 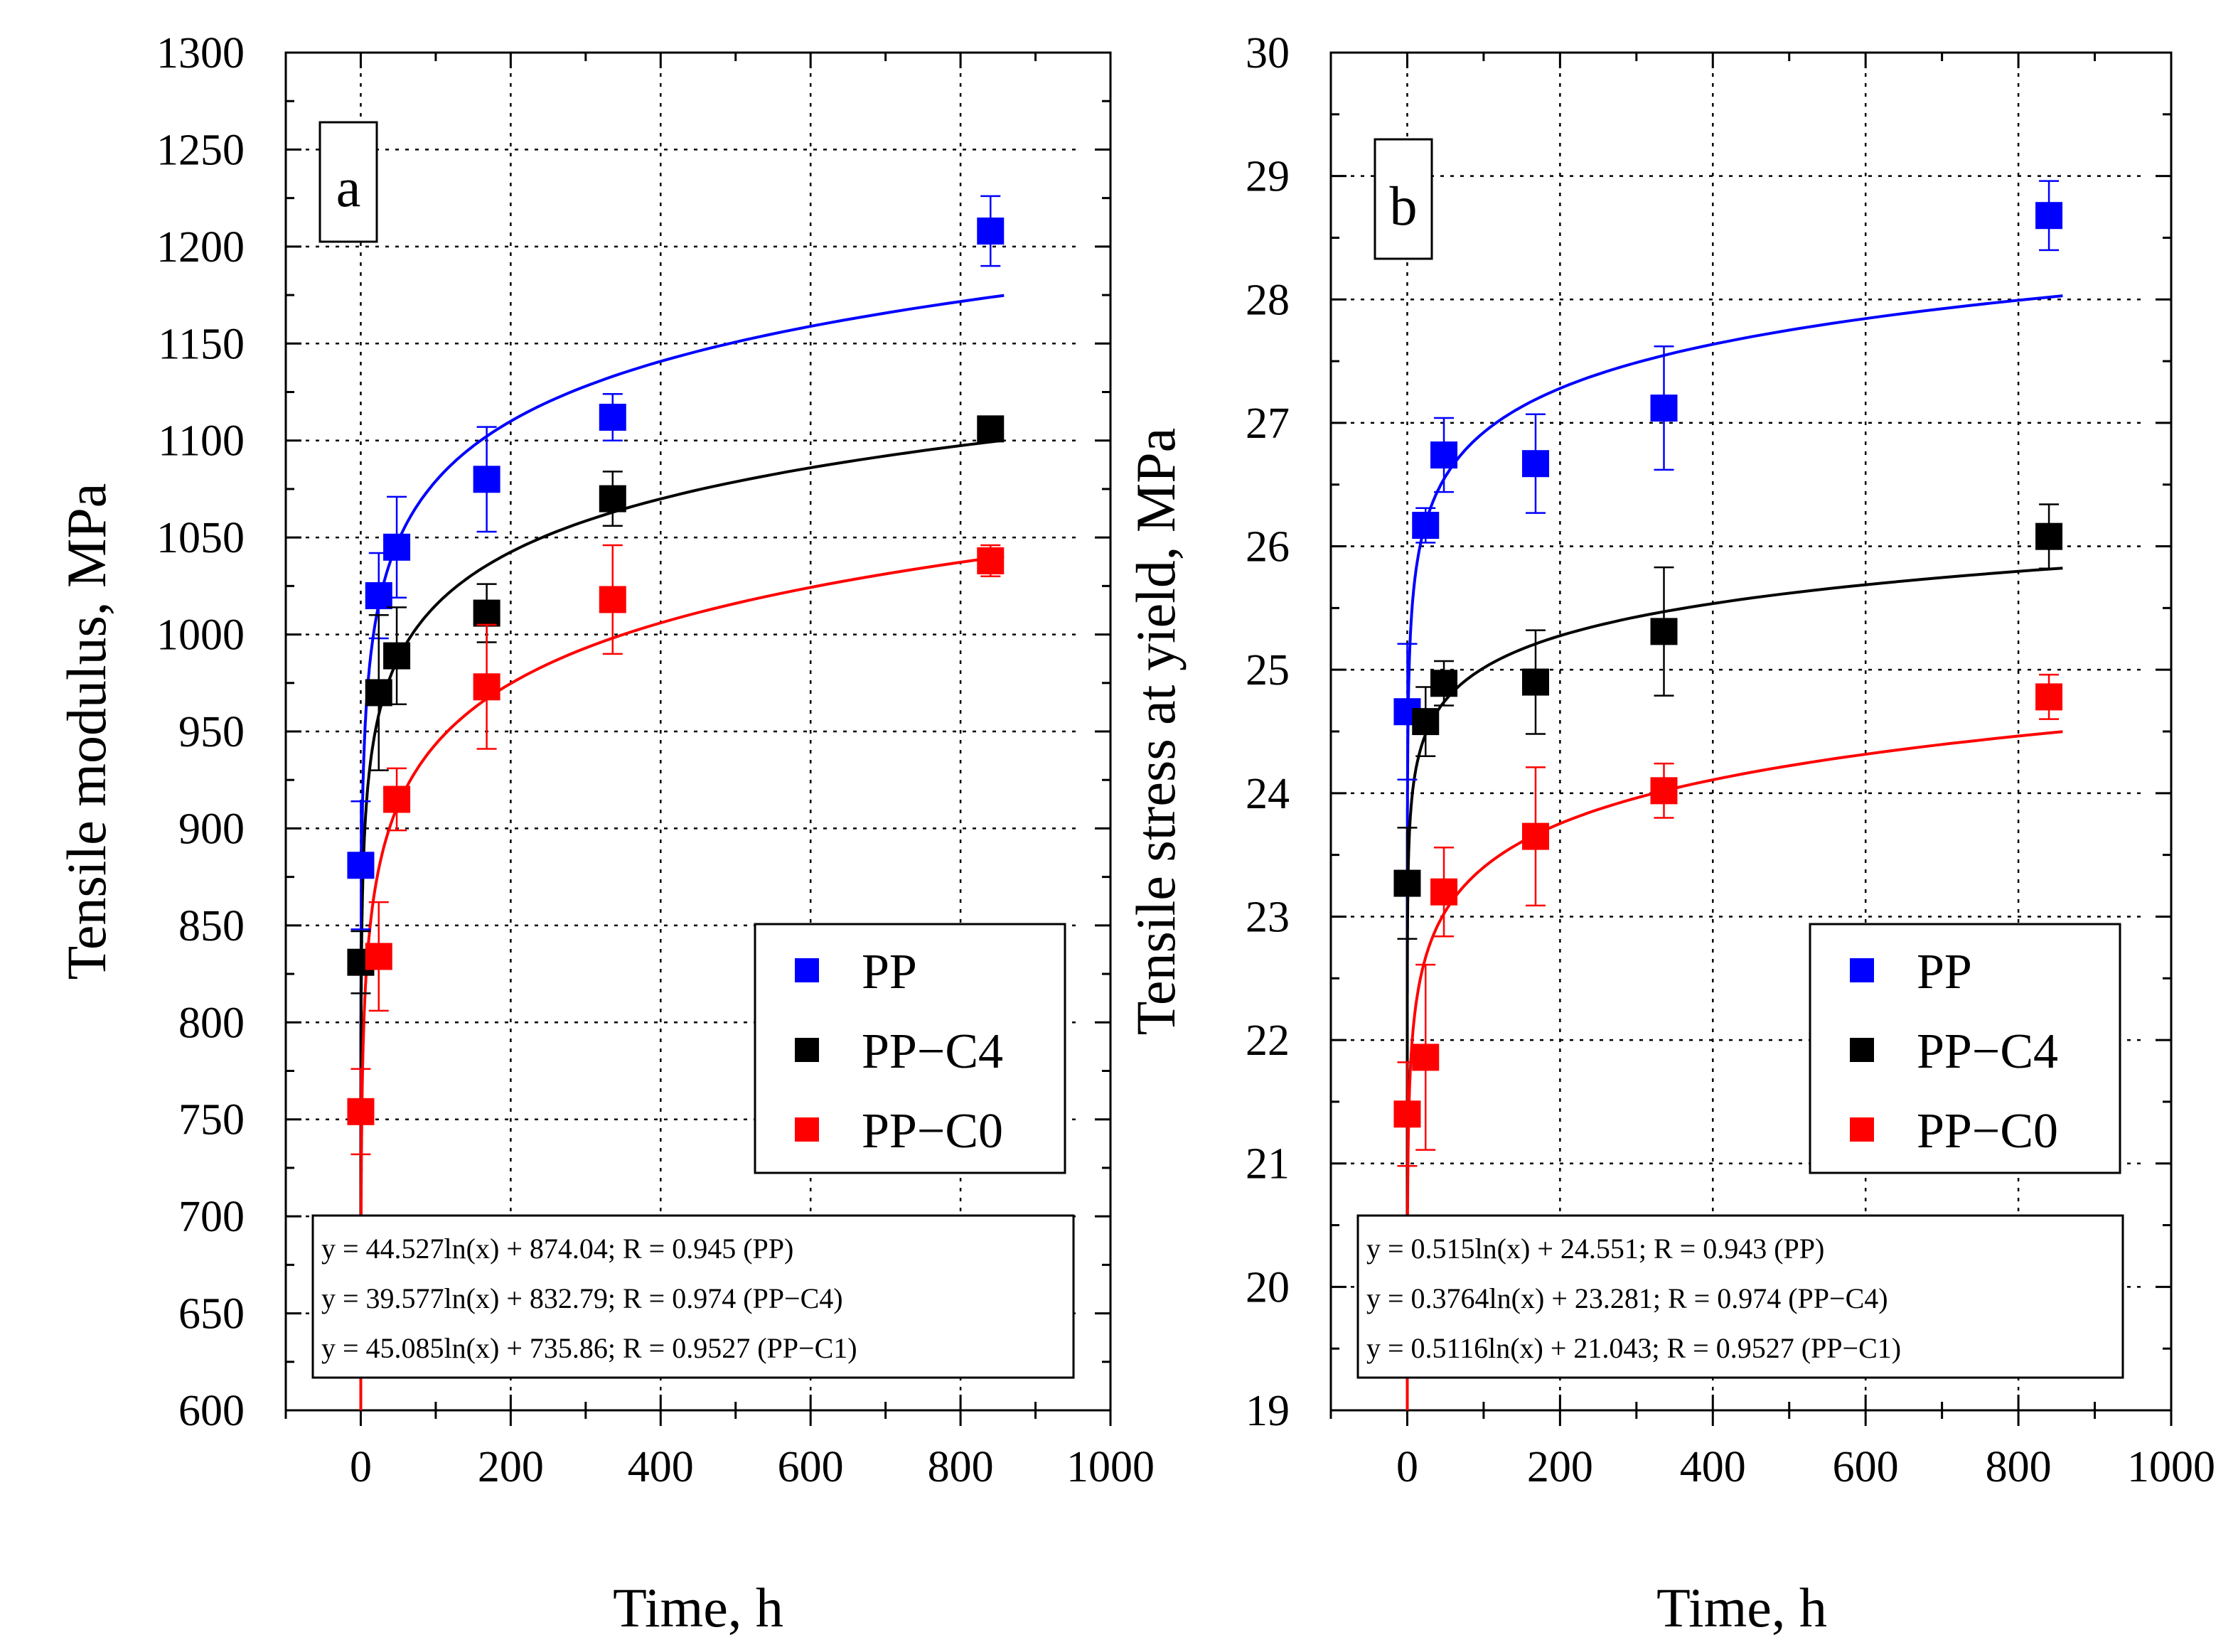 I want to click on y-tick-label: 19, so click(x=1268, y=1411).